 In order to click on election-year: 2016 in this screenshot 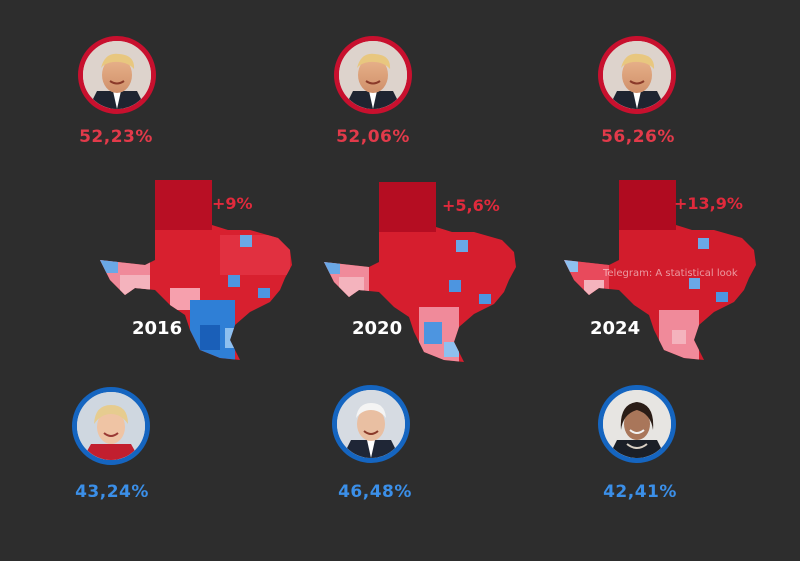, I will do `click(157, 328)`.